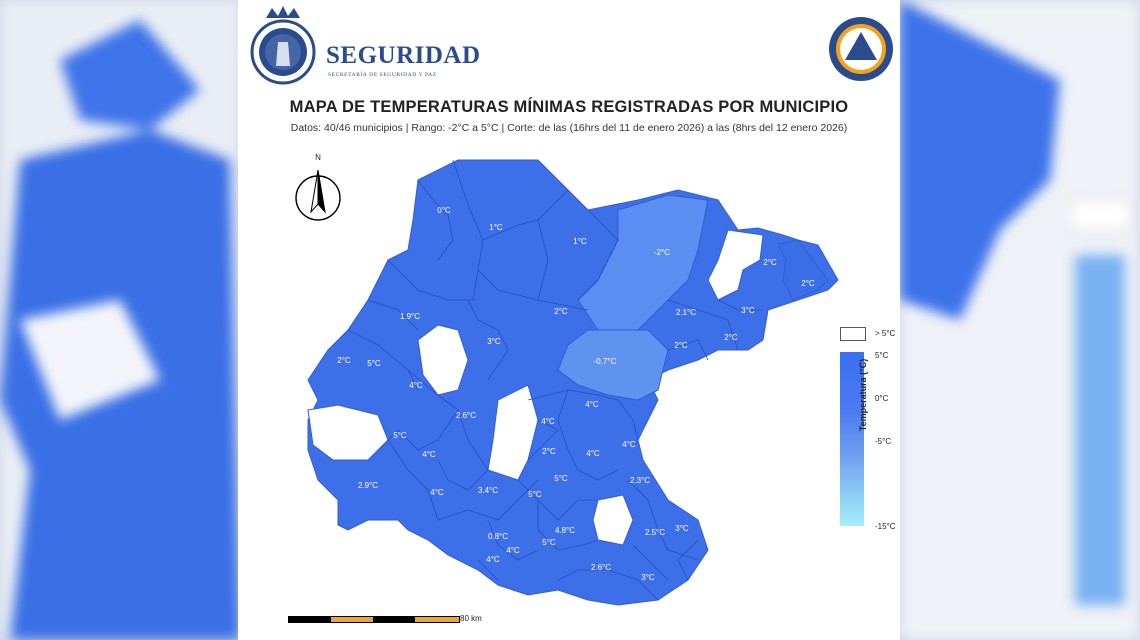  Describe the element at coordinates (883, 441) in the screenshot. I see `legend-tick: -5°C` at that location.